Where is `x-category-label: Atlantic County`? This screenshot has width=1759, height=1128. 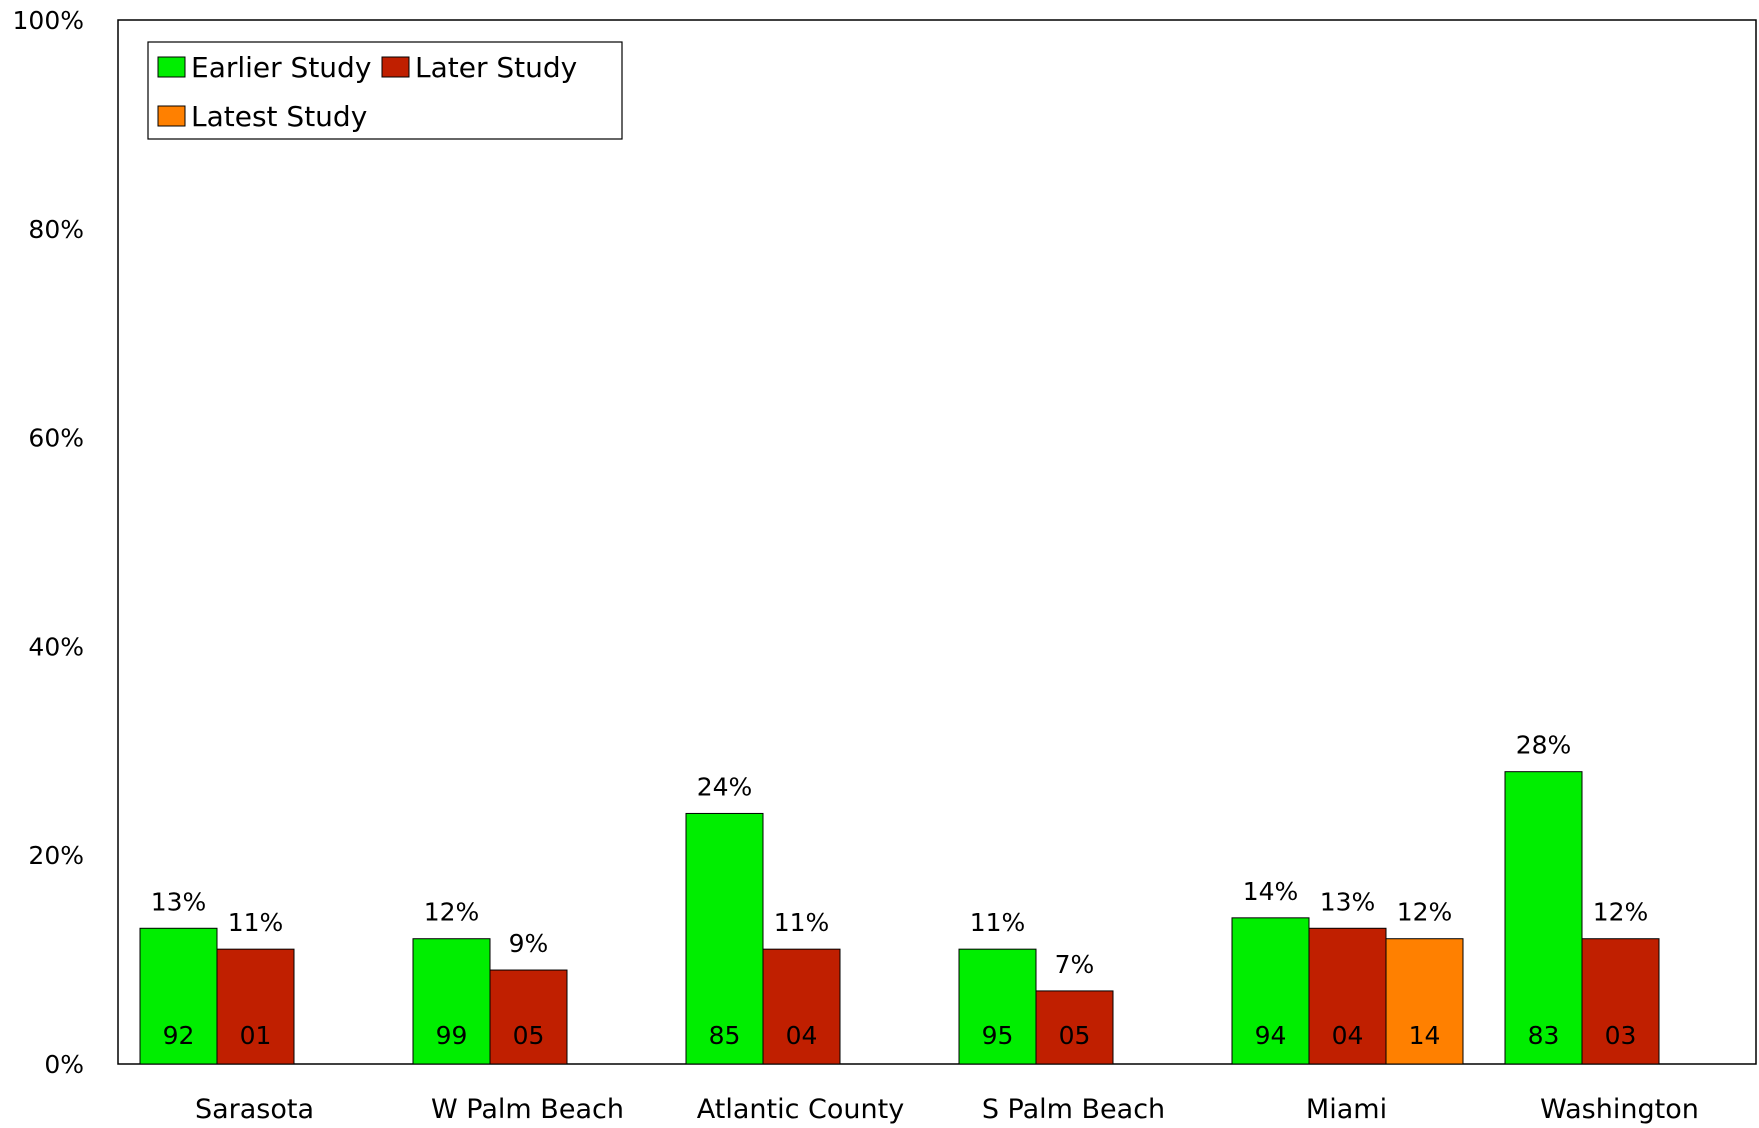
x-category-label: Atlantic County is located at coordinates (800, 1109).